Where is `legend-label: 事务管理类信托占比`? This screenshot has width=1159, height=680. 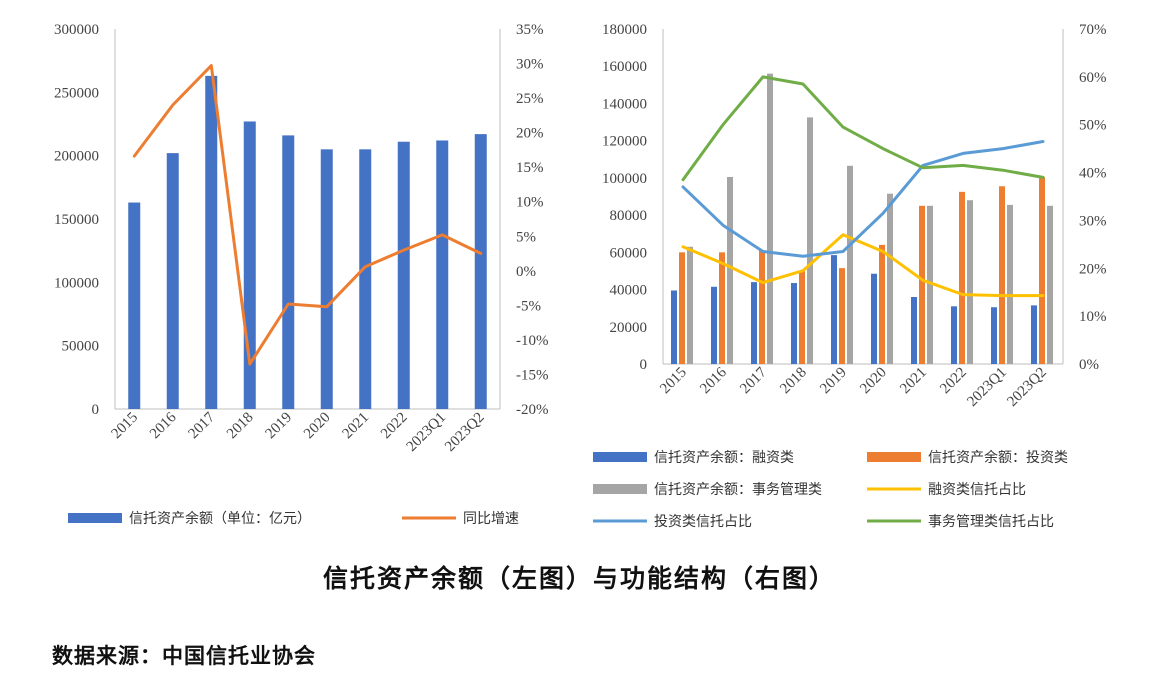
legend-label: 事务管理类信托占比 is located at coordinates (991, 522).